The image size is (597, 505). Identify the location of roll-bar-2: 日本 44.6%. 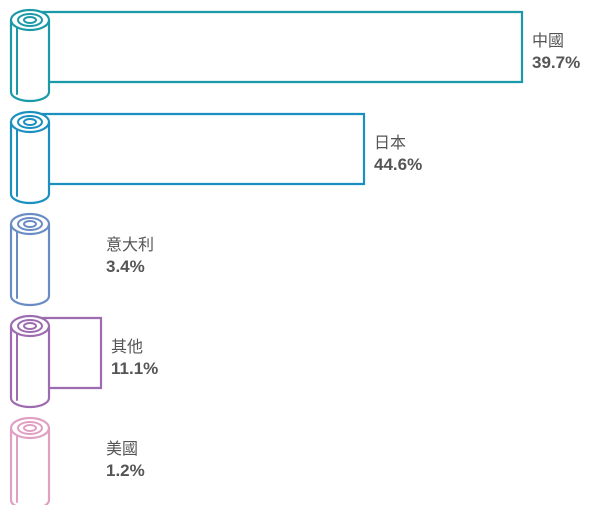
(215, 157).